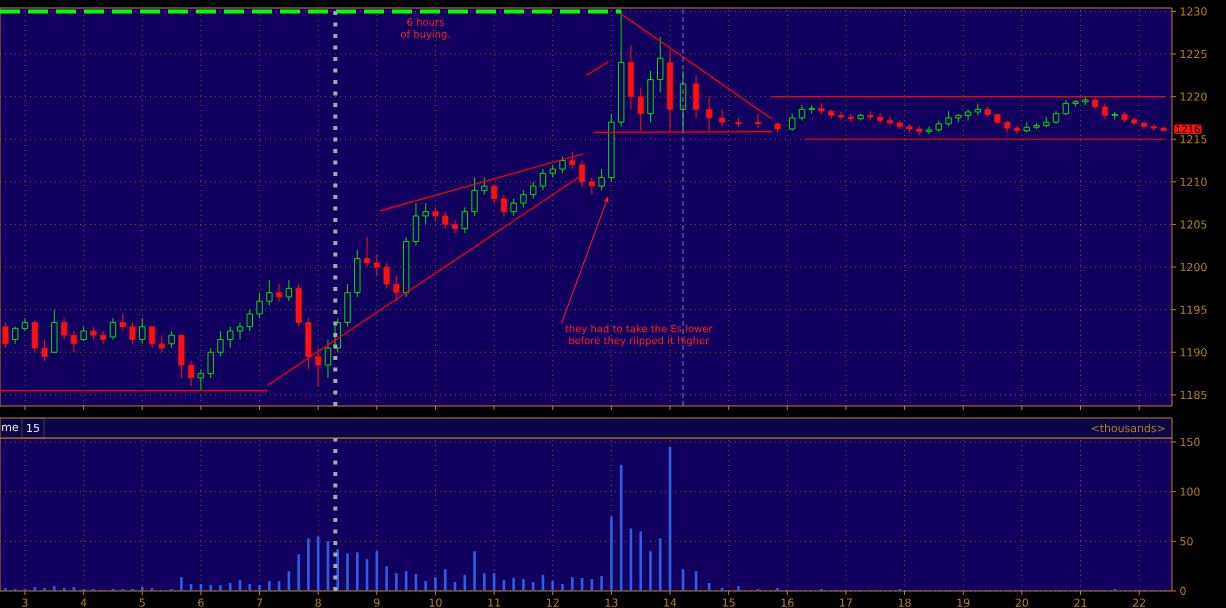 The width and height of the screenshot is (1226, 608). I want to click on chart-subtitle: 15, so click(33, 428).